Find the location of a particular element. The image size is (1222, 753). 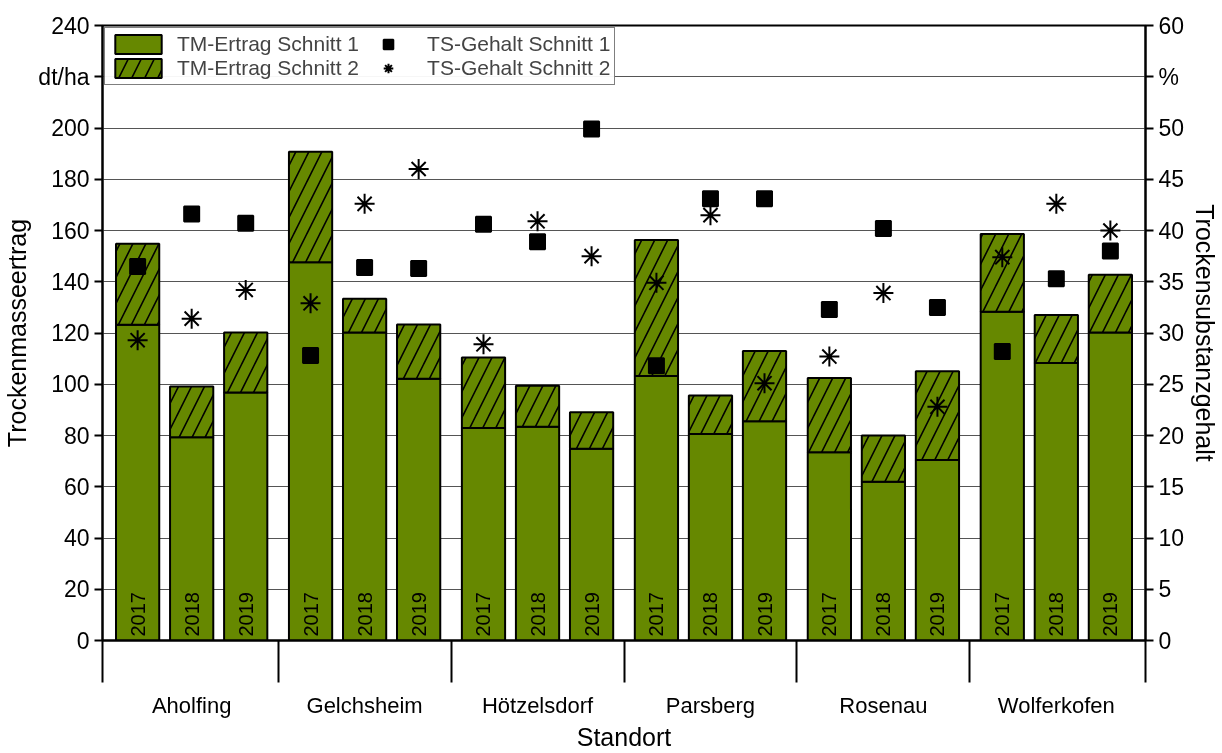

legend-label: TS-Gehalt Schnitt 1 is located at coordinates (519, 44).